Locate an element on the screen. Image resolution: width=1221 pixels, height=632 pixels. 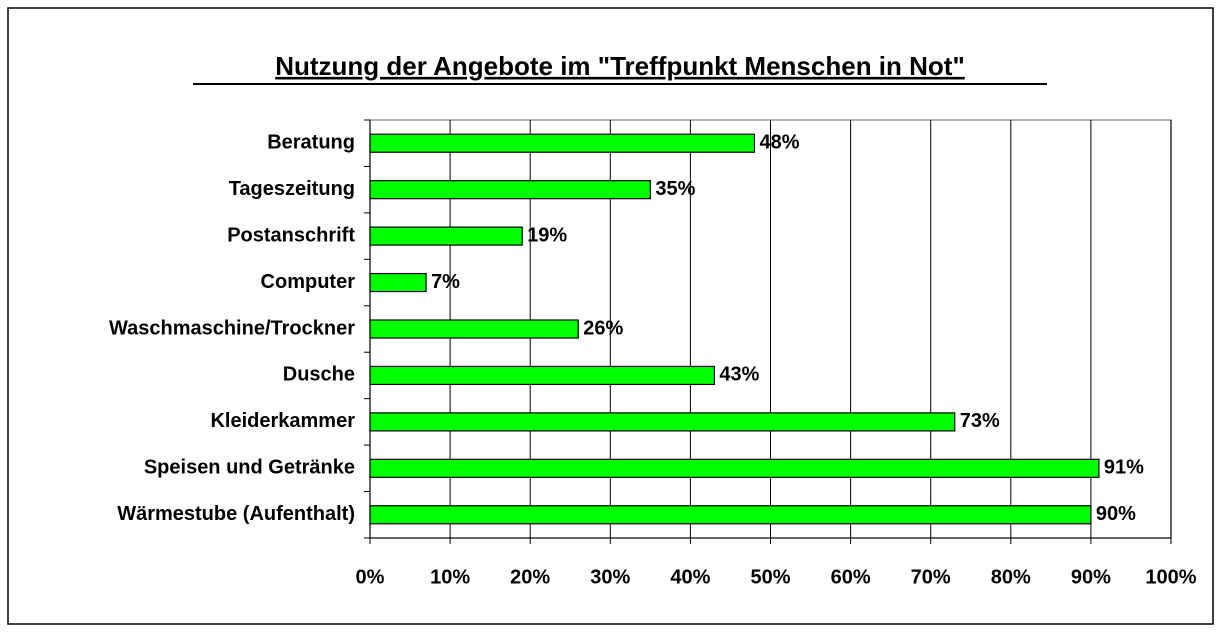
x-tick-label: 10% is located at coordinates (450, 577).